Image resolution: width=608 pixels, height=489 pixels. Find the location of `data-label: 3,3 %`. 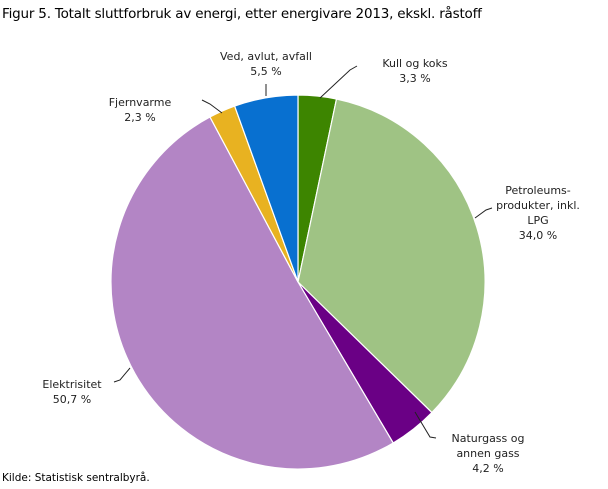

data-label: 3,3 % is located at coordinates (414, 78).